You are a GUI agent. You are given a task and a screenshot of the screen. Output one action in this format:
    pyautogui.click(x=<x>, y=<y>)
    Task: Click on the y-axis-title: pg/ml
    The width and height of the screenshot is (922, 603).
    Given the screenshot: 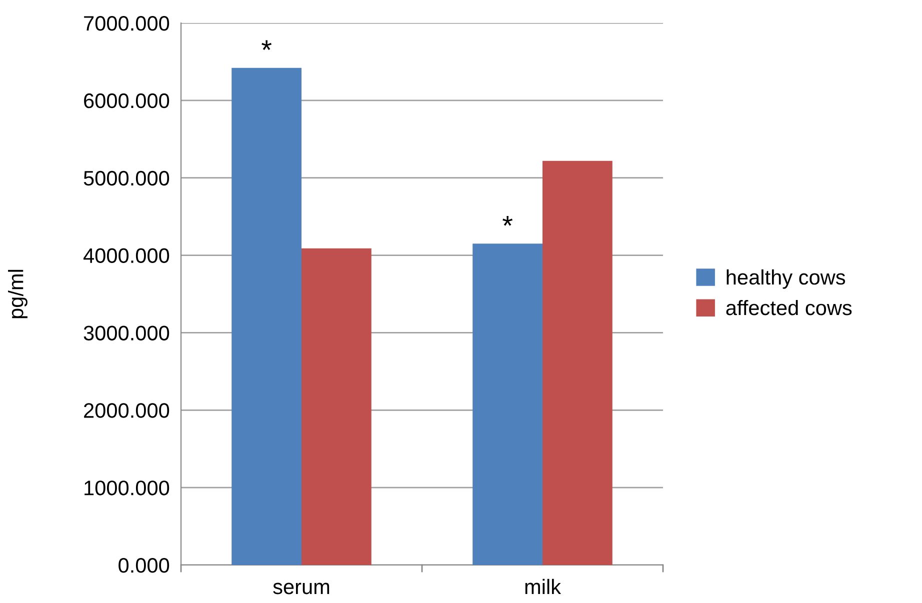 What is the action you would take?
    pyautogui.click(x=18, y=294)
    